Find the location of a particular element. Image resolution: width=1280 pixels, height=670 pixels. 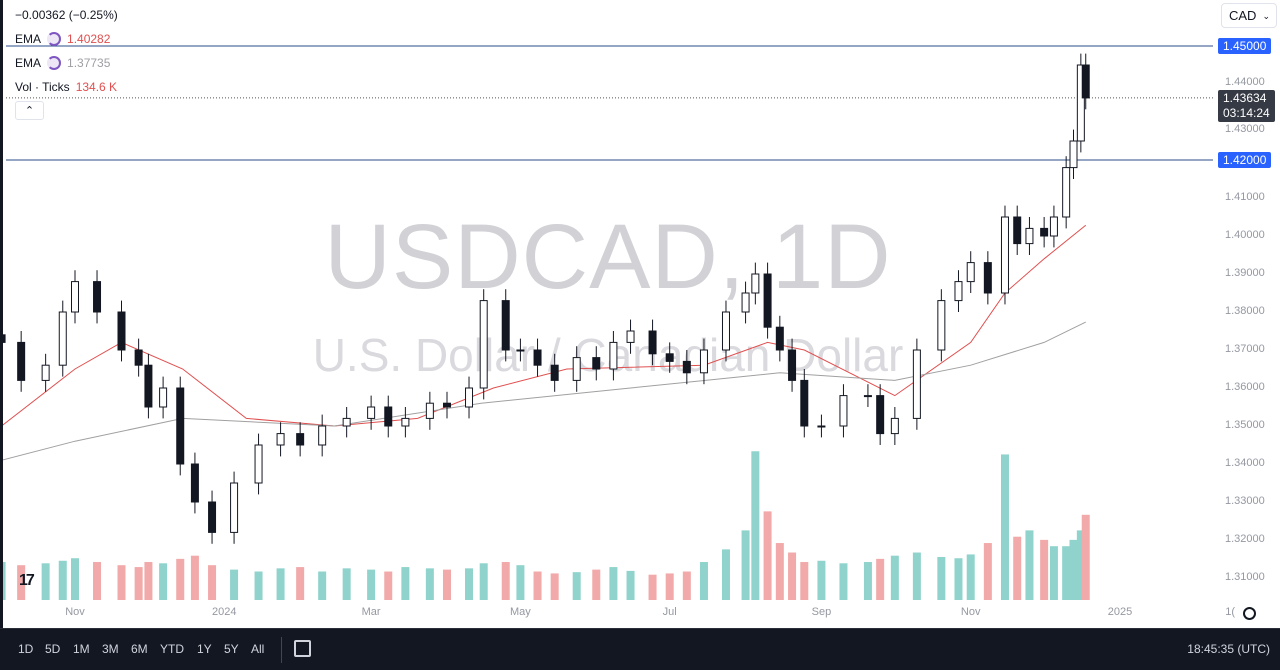

price-tick: 1.32000 is located at coordinates (1245, 539).